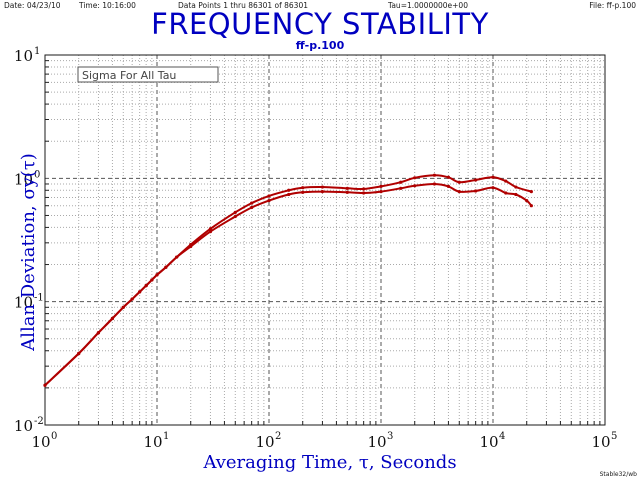 Image resolution: width=640 pixels, height=480 pixels. I want to click on x-axis-title: Averaging Time, τ, Seconds, so click(329, 462).